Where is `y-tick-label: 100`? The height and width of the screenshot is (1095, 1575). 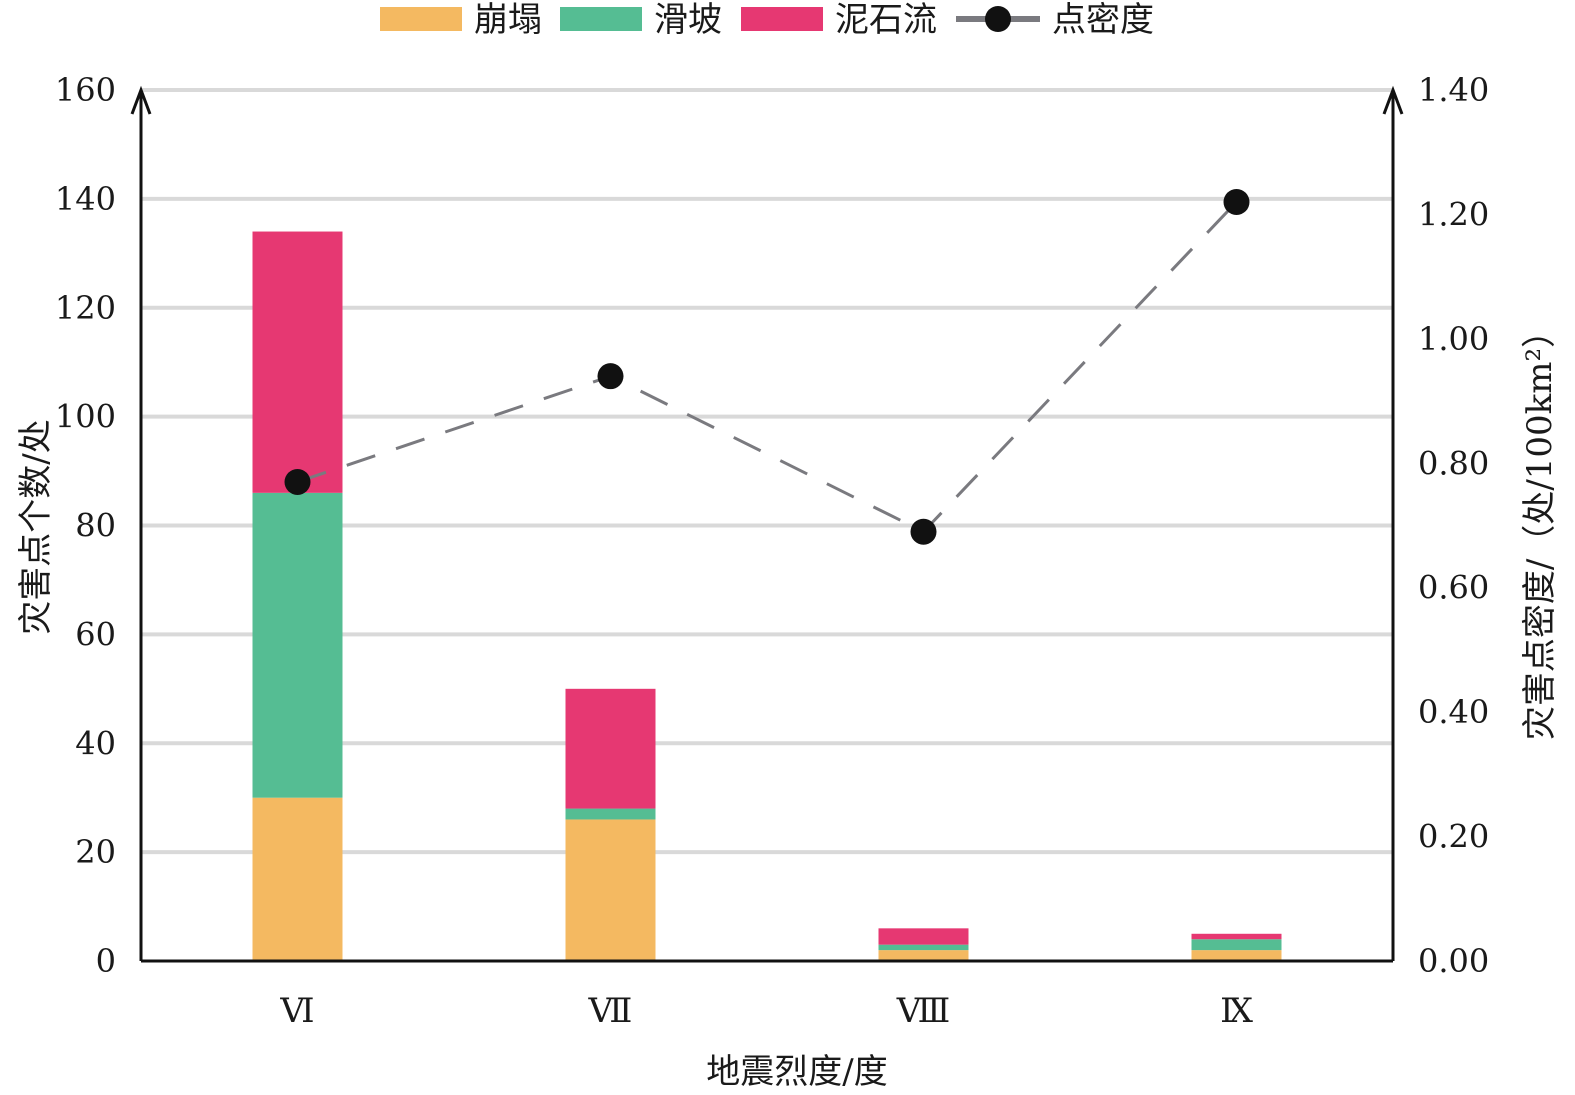
y-tick-label: 100 is located at coordinates (85, 417).